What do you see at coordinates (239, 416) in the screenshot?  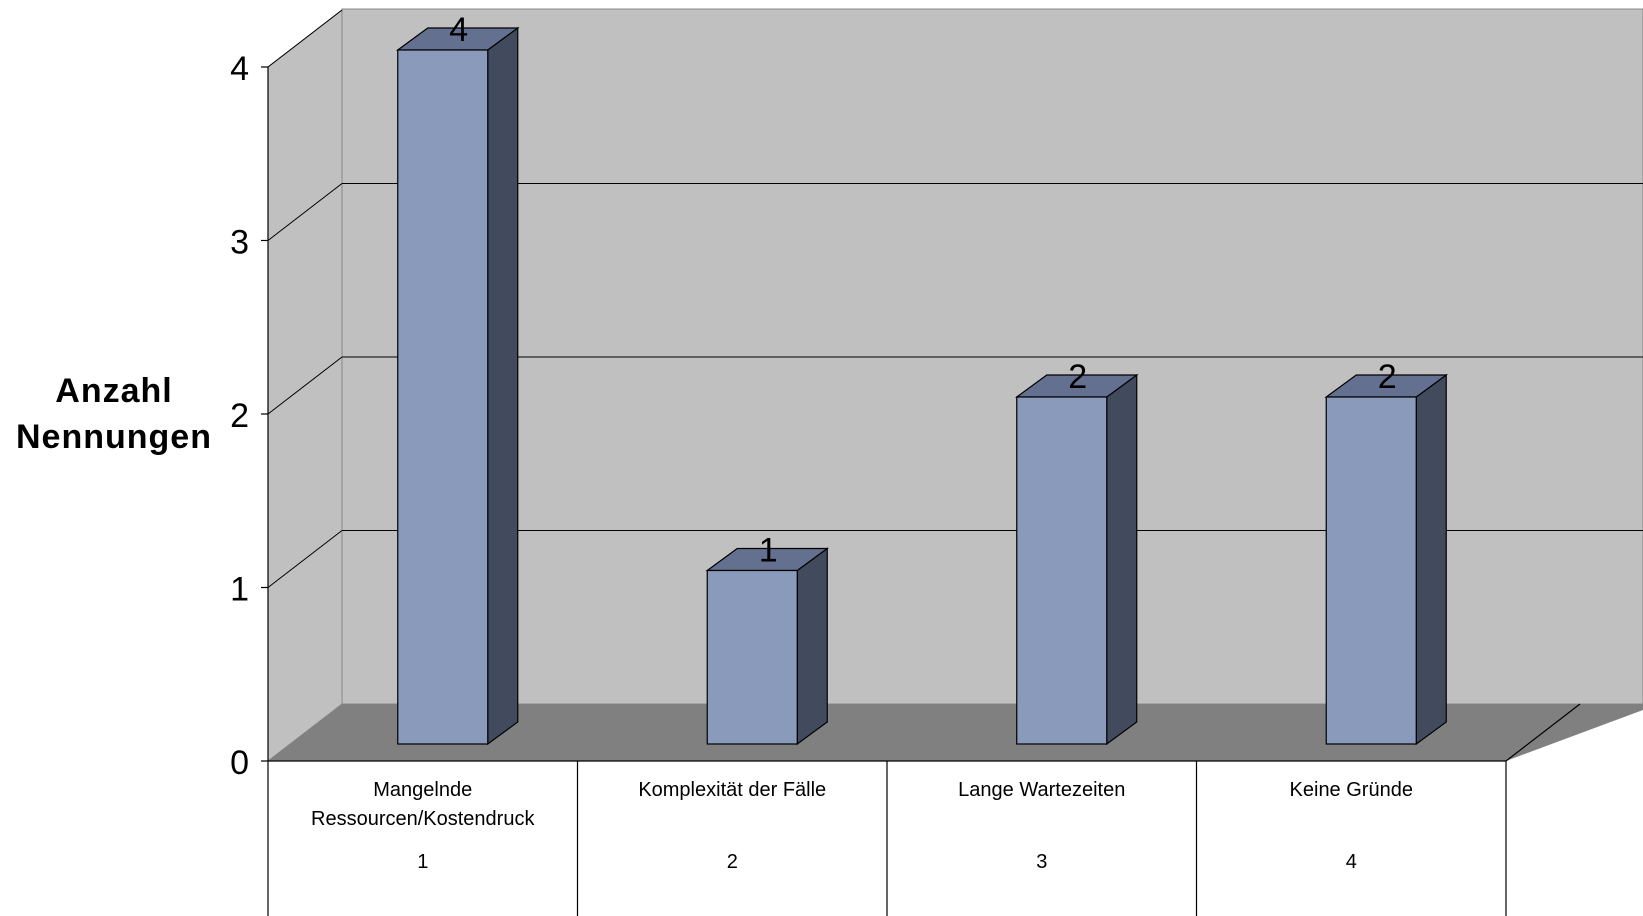 I see `y-tick-label: 2` at bounding box center [239, 416].